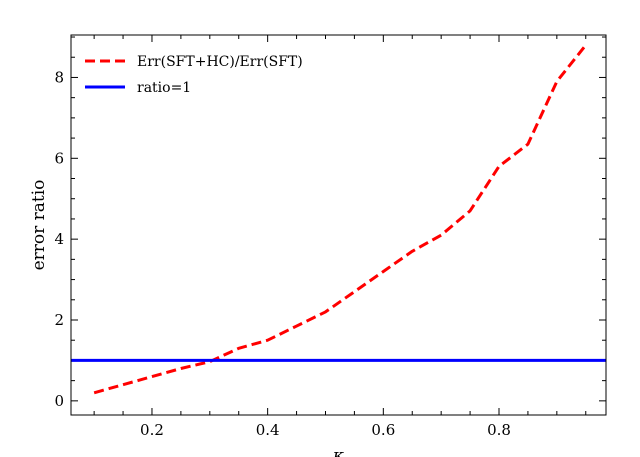 This screenshot has width=640, height=457. Describe the element at coordinates (59, 239) in the screenshot. I see `y-tick-label: 4` at that location.